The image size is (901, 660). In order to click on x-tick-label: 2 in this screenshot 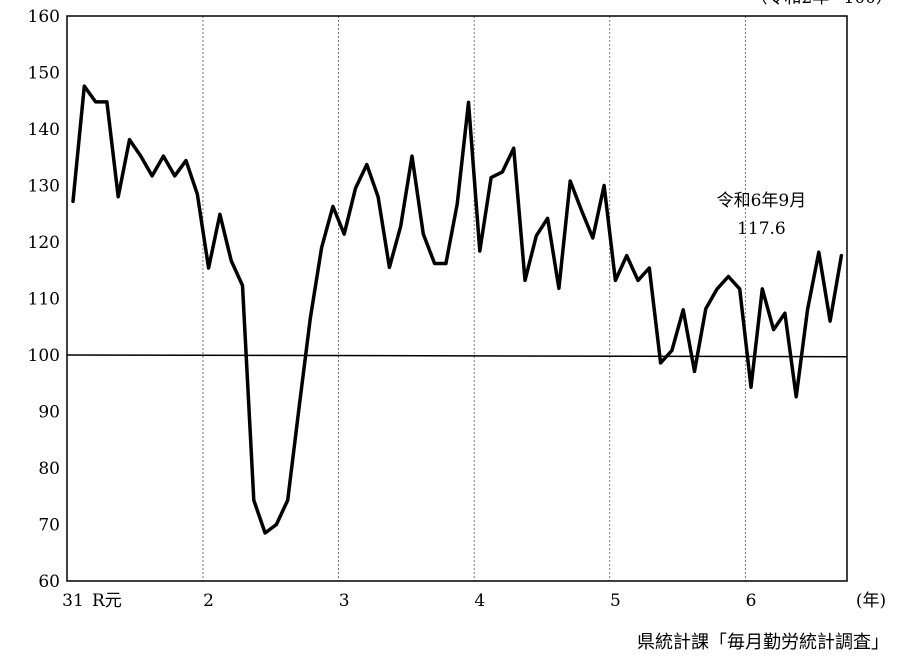, I will do `click(208, 601)`.